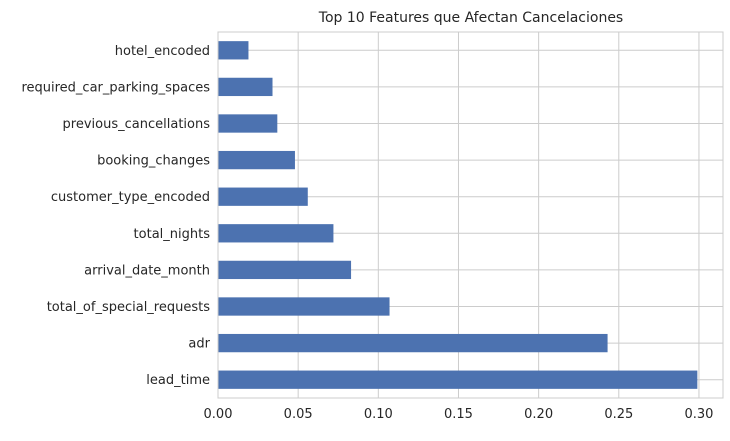 Image resolution: width=730 pixels, height=441 pixels. Describe the element at coordinates (233, 50) in the screenshot. I see `bar-hotel-encoded` at that location.